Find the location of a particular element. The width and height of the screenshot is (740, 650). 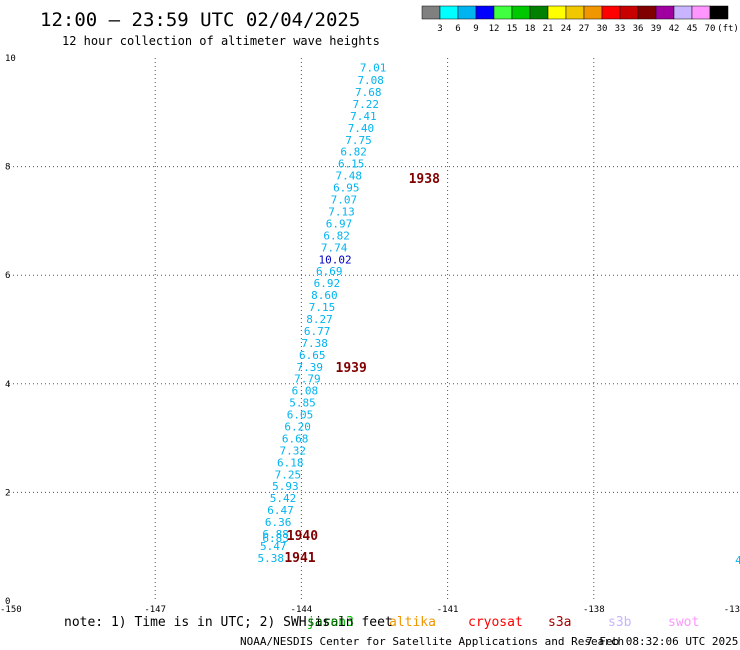

x-tick-label: -150 is located at coordinates (11, 610).